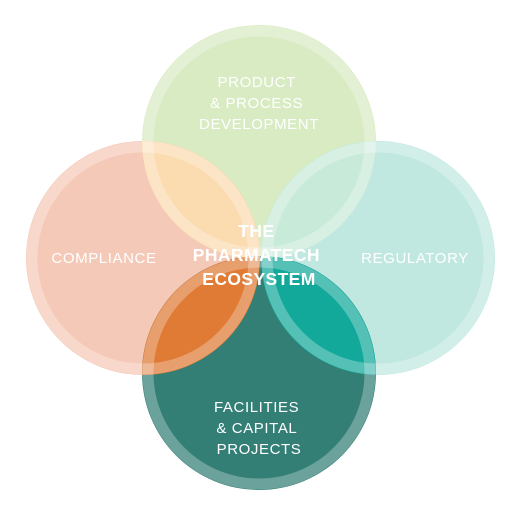 The width and height of the screenshot is (515, 515). Describe the element at coordinates (103, 258) in the screenshot. I see `label-compliance: COMPLIANCE` at that location.